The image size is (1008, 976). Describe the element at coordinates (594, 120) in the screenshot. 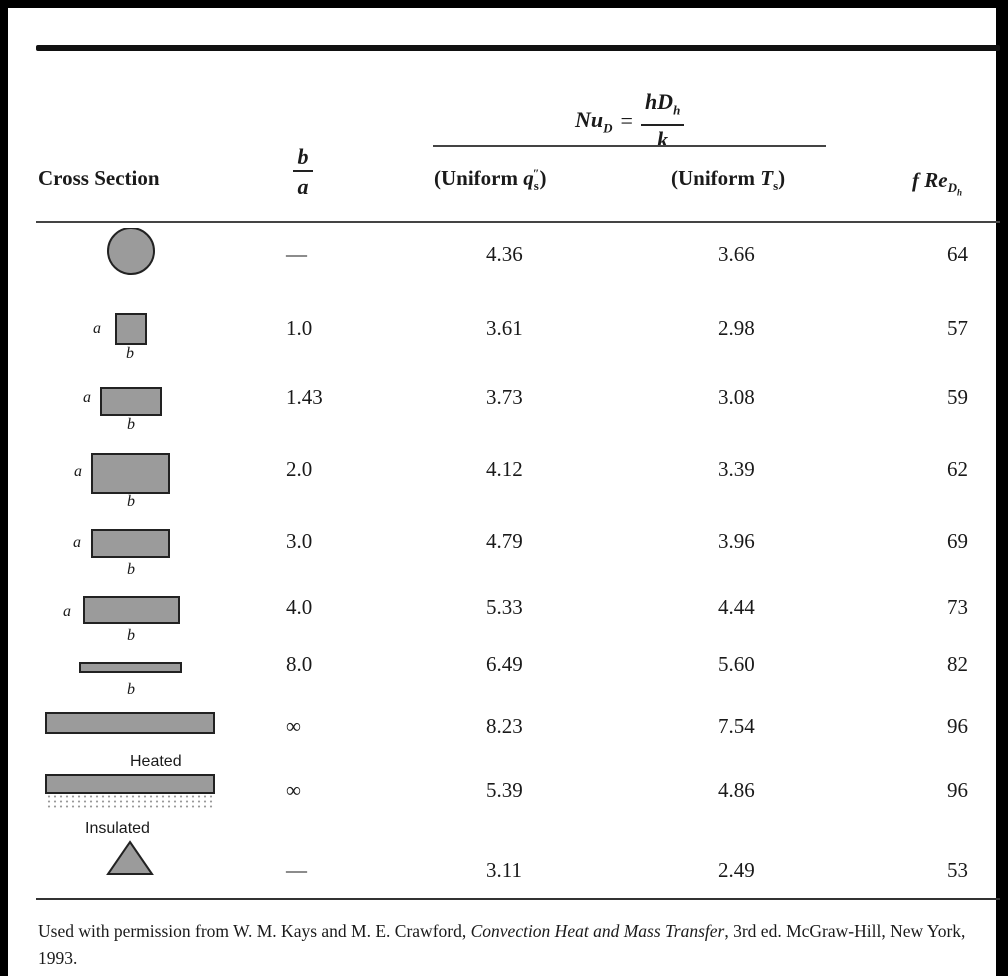

I see `nu-lhs: NuD` at that location.